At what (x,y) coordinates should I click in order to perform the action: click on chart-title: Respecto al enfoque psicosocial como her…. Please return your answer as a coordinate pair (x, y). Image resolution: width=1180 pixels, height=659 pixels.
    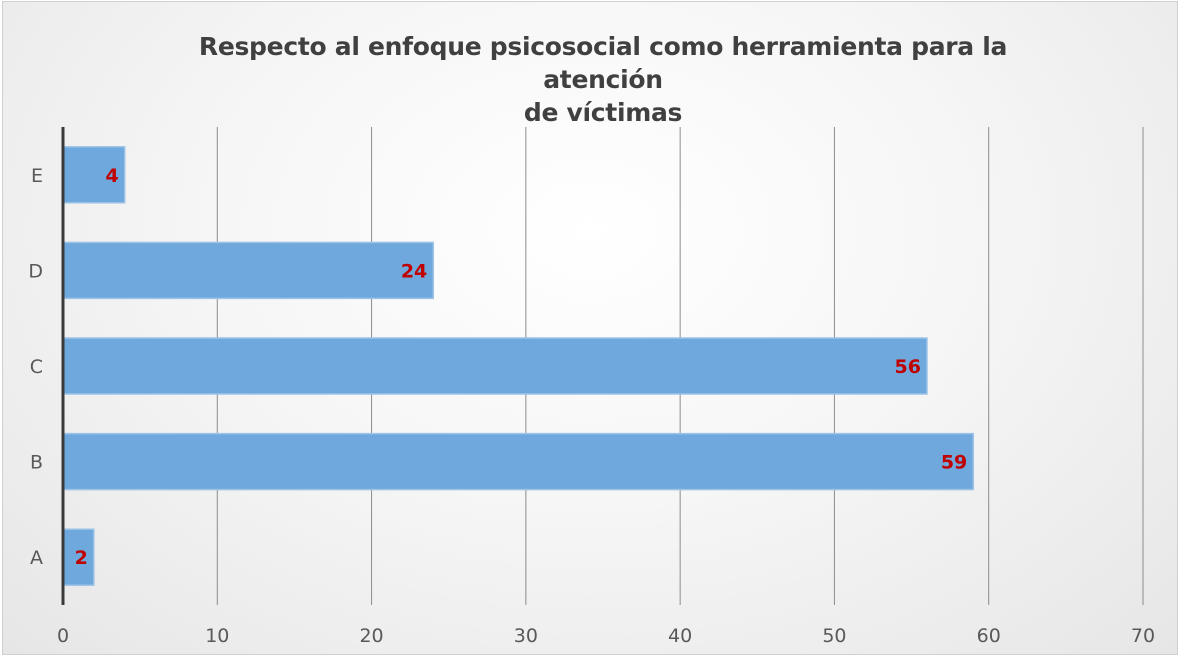
    Looking at the image, I should click on (603, 79).